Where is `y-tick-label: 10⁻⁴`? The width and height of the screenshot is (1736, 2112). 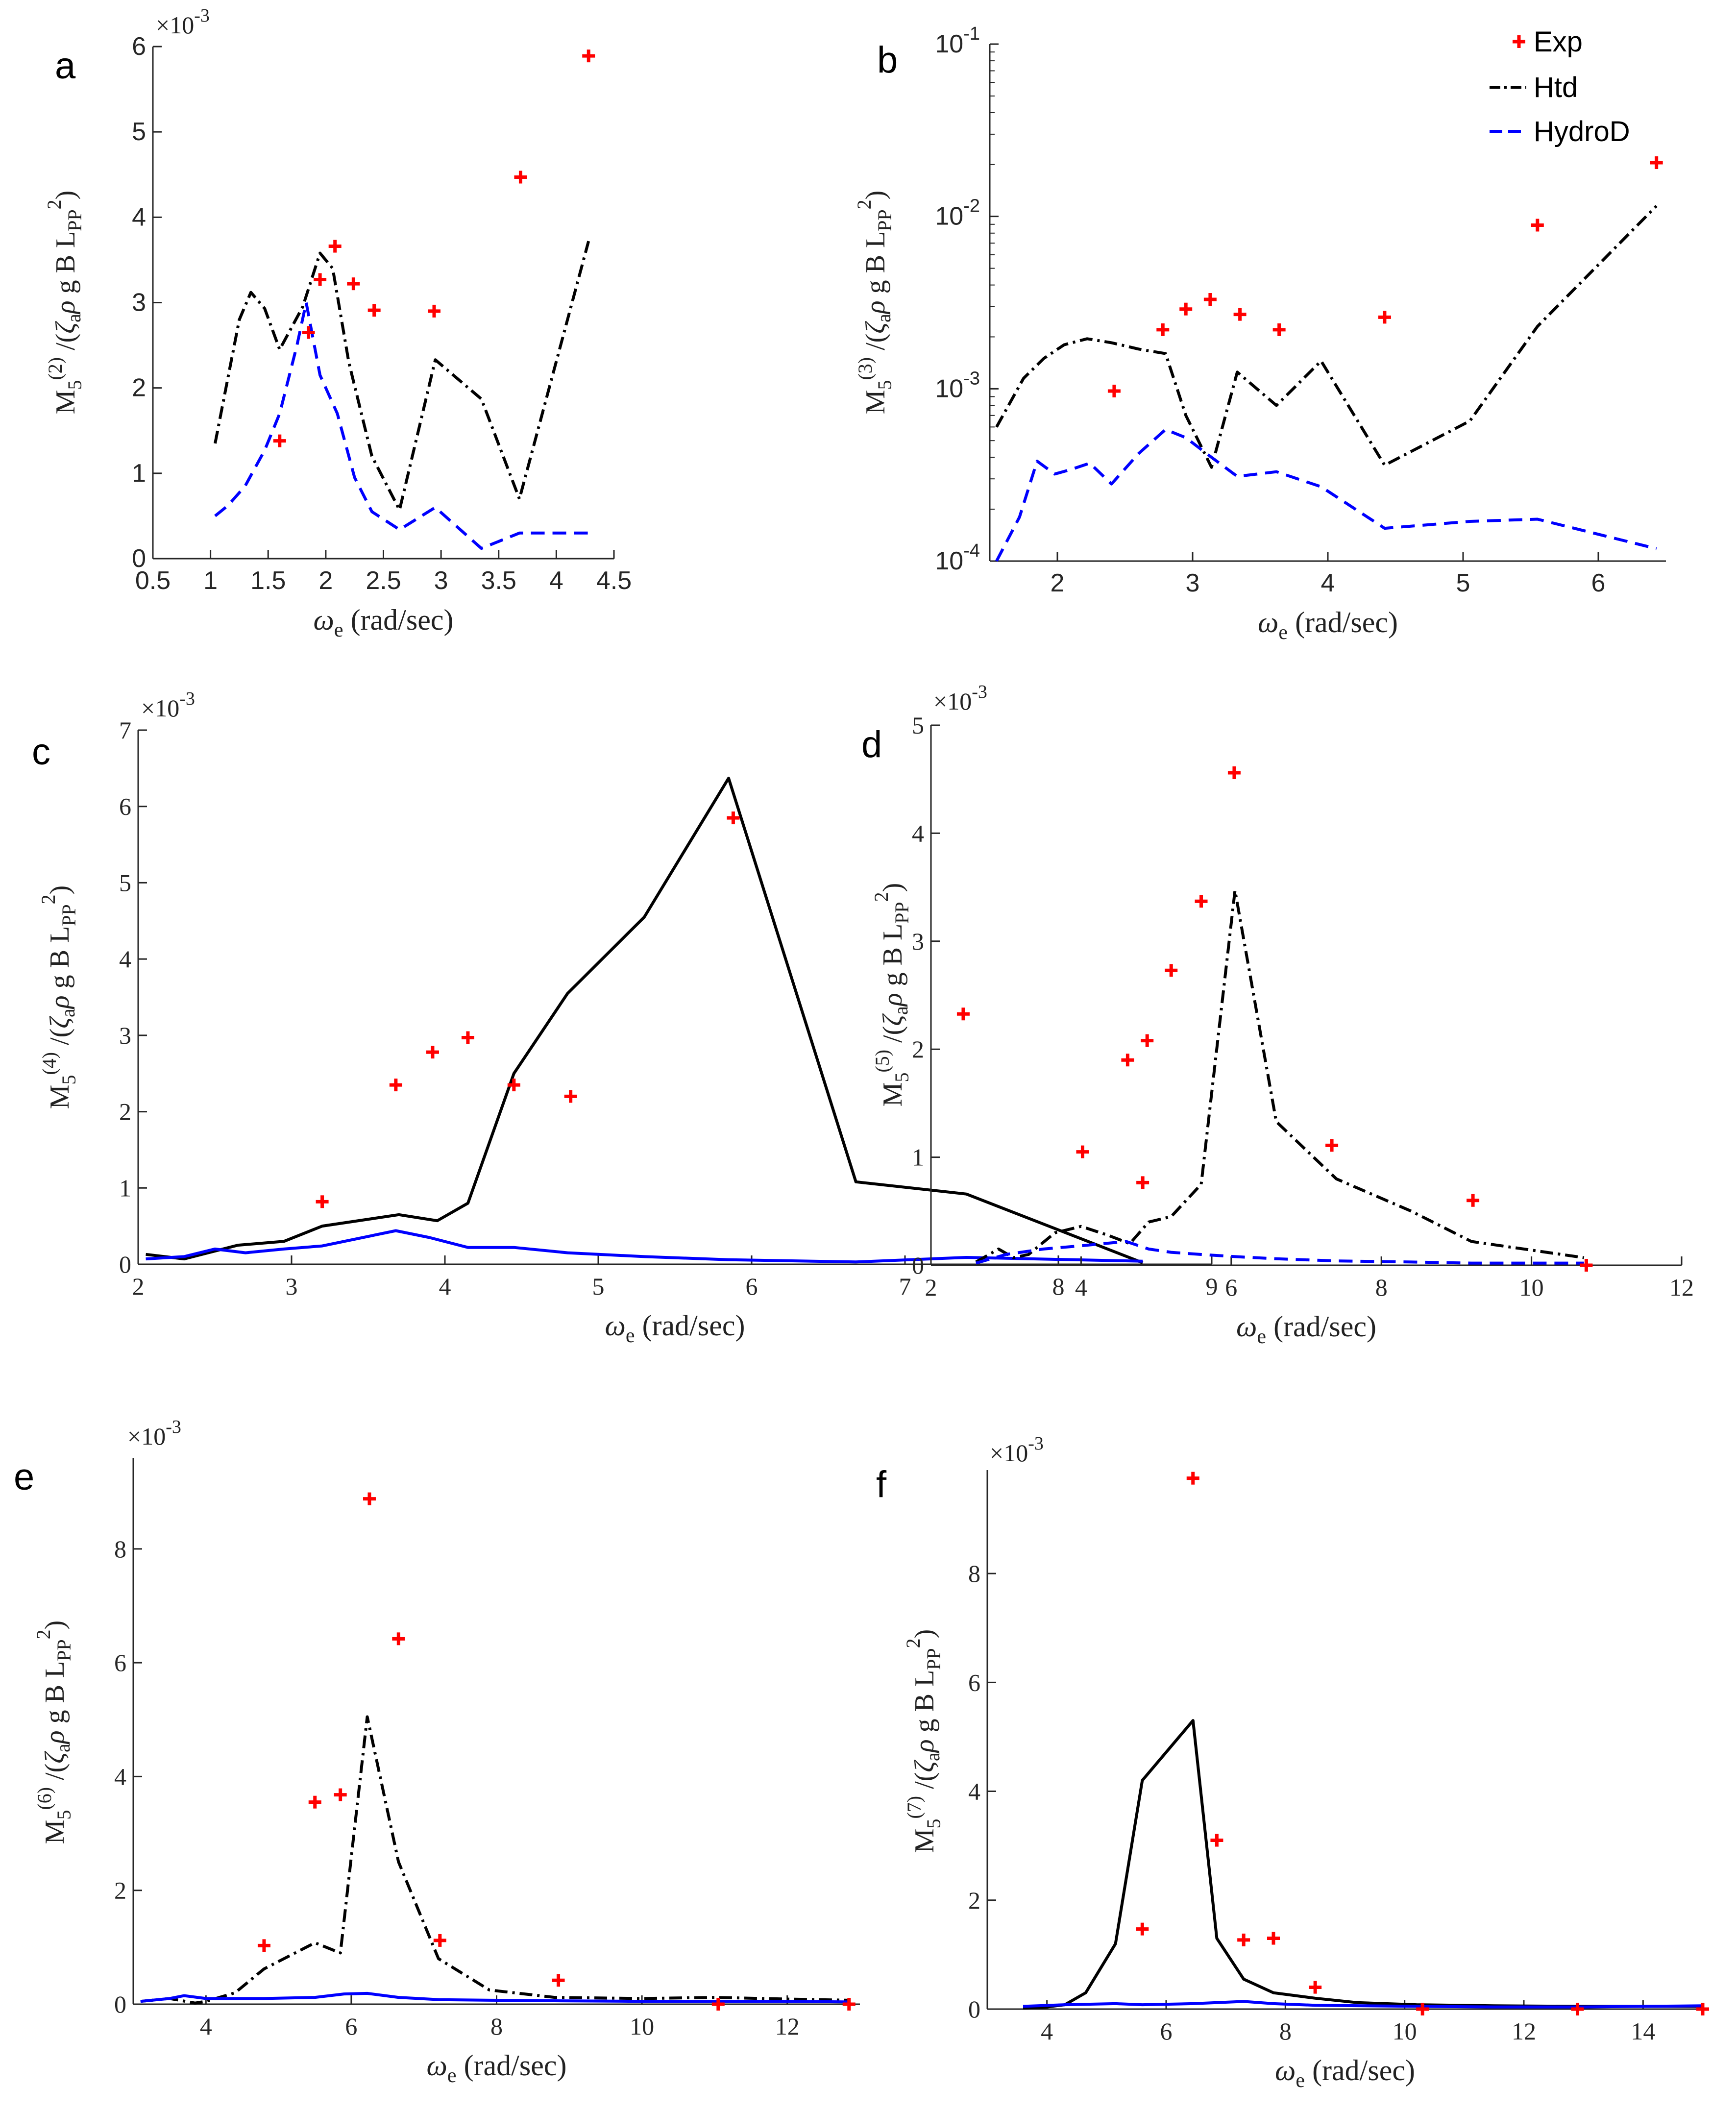
y-tick-label: 10⁻⁴ is located at coordinates (958, 557).